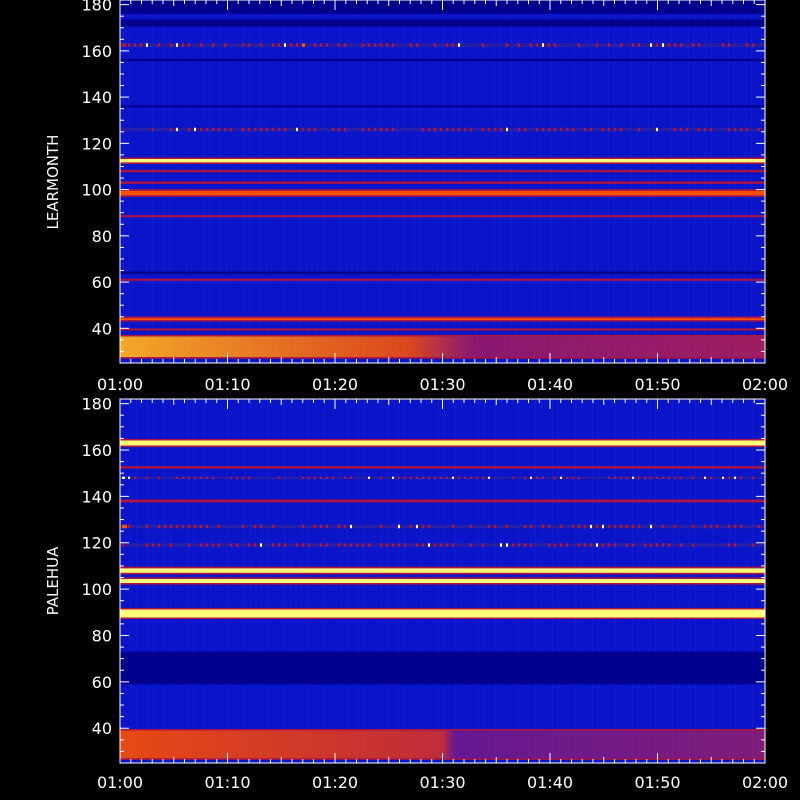 The image size is (800, 800). I want to click on learmonth-x-tick-label: 01:40, so click(550, 384).